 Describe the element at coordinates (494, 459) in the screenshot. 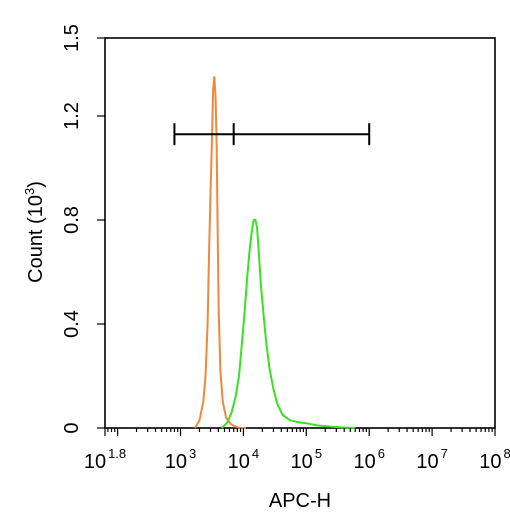

I see `x-tick-label: 10 8` at that location.